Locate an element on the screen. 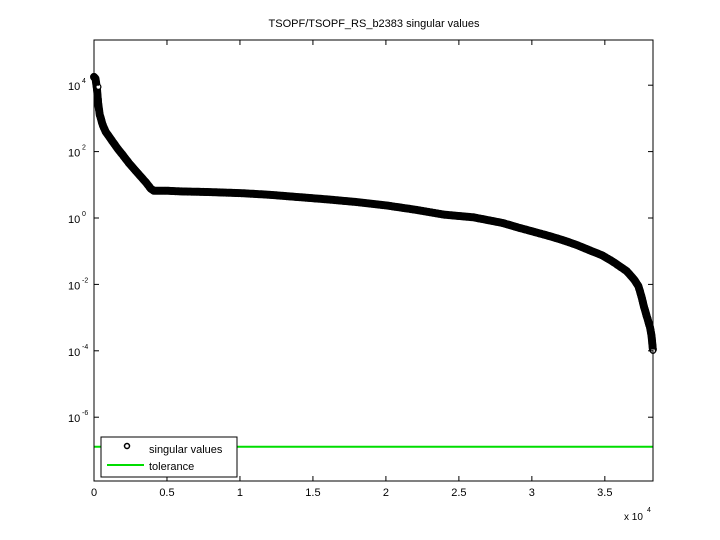 This screenshot has height=540, width=720. x-tick-label: 2 is located at coordinates (386, 493).